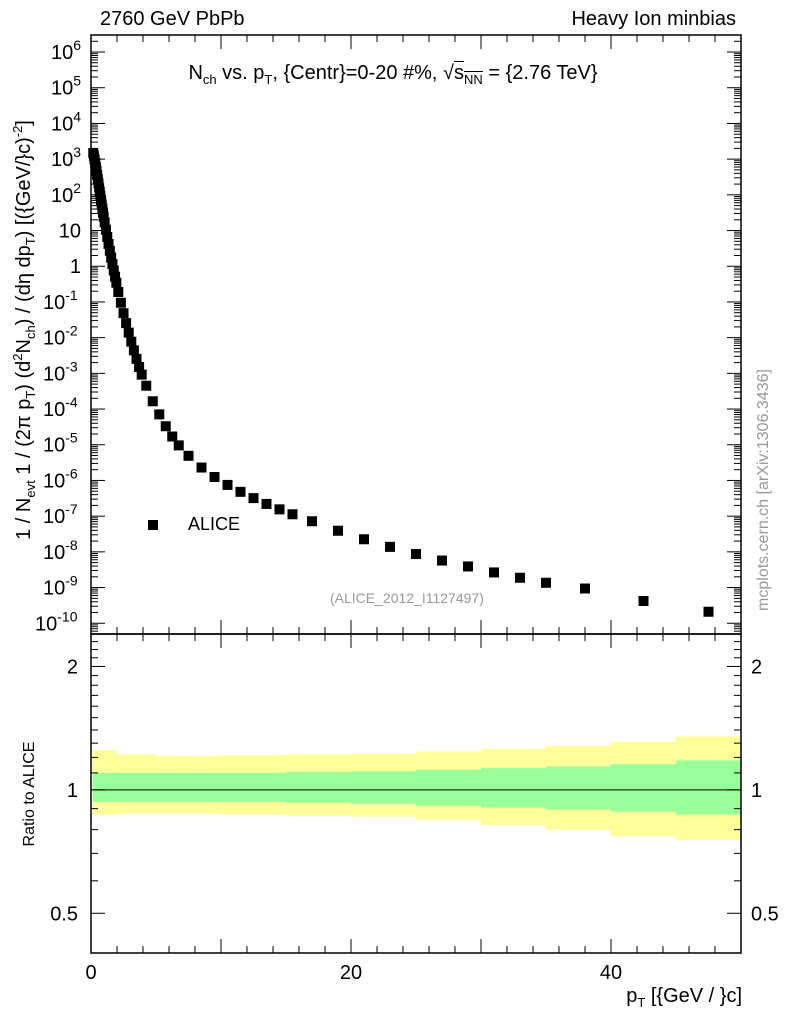 This screenshot has width=786, height=1024. Describe the element at coordinates (209, 79) in the screenshot. I see `title-n-sub: ch` at that location.